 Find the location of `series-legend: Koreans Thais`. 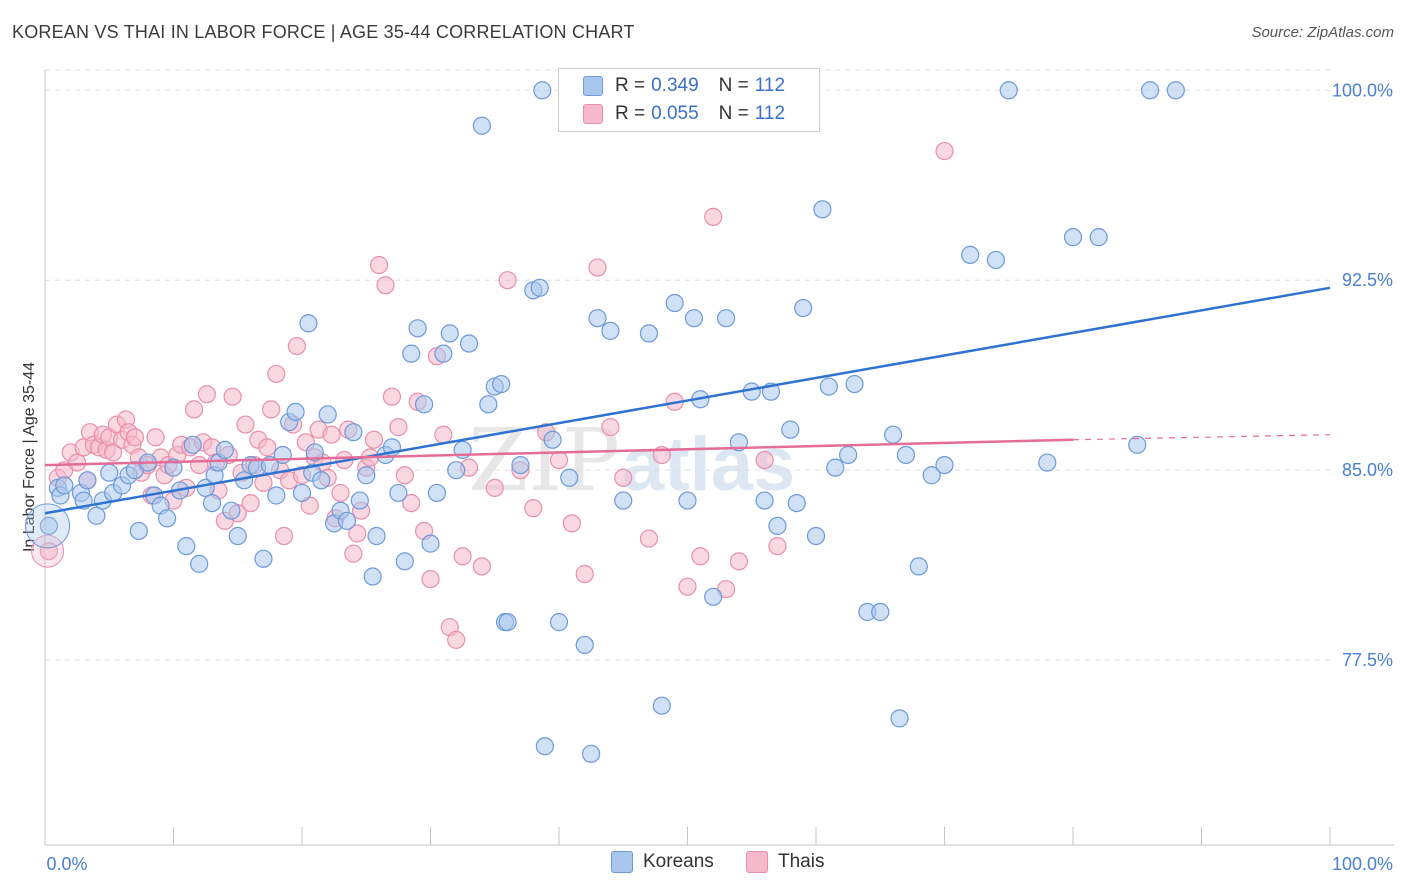

series-legend: Koreans Thais is located at coordinates (703, 864).